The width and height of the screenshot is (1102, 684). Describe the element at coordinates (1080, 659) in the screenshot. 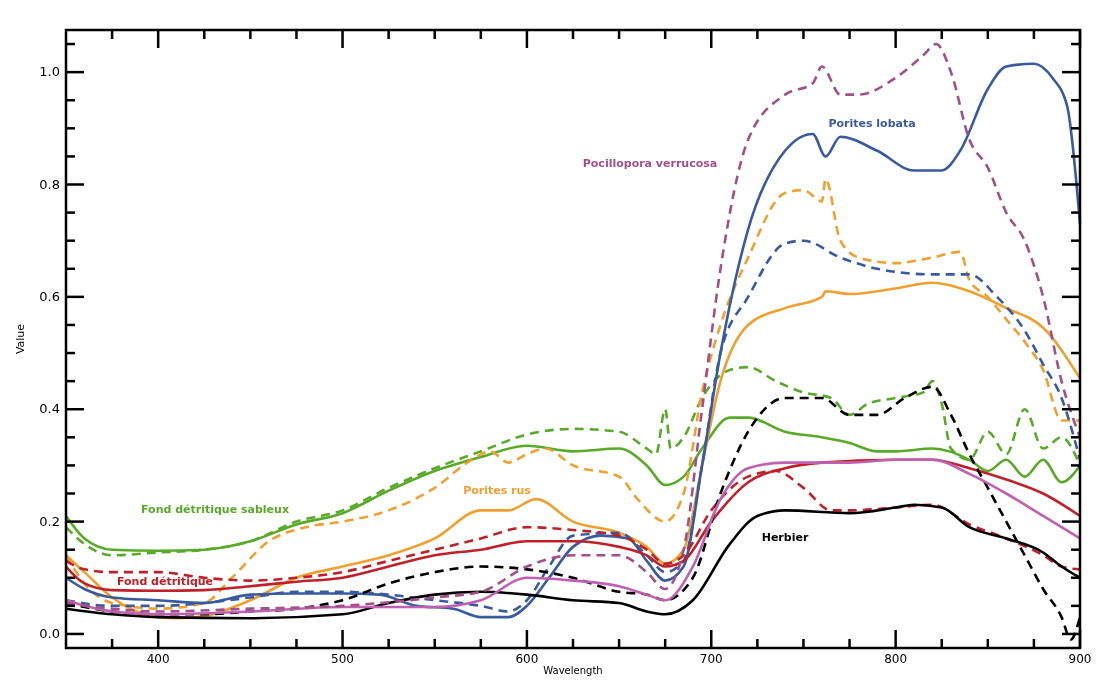

I see `x-tick-label: 900` at that location.